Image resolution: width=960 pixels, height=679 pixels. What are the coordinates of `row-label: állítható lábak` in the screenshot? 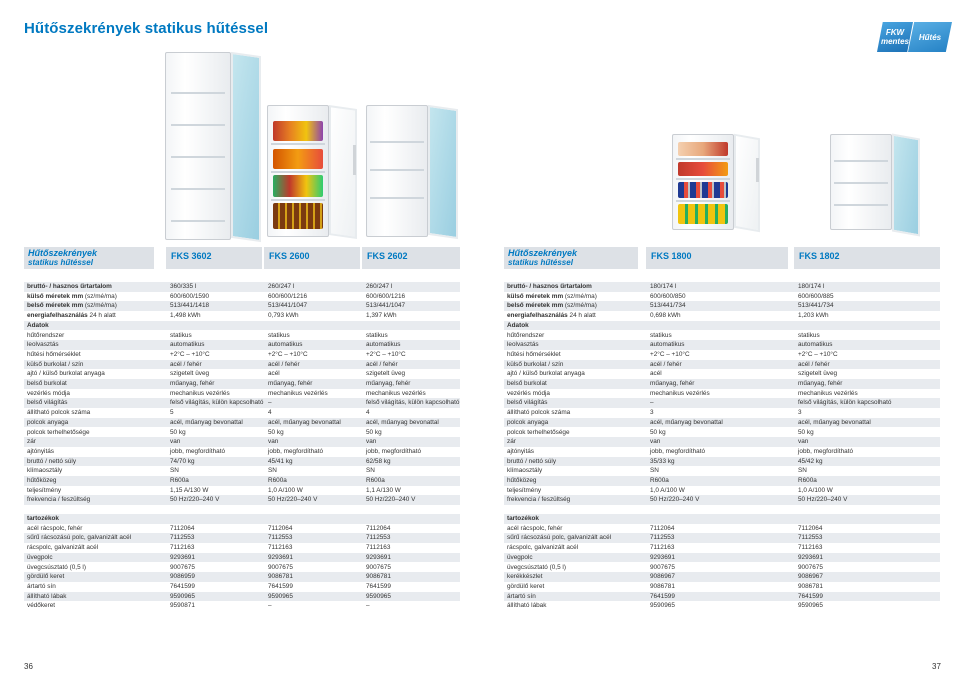 It's located at (526, 606).